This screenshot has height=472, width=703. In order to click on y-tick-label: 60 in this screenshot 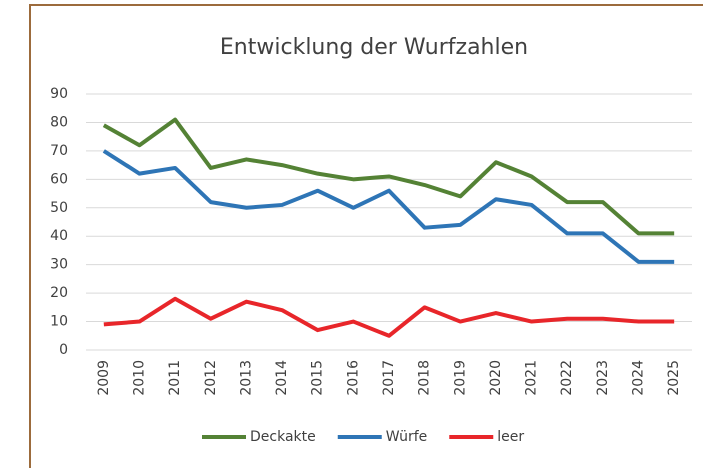, I will do `click(59, 179)`.